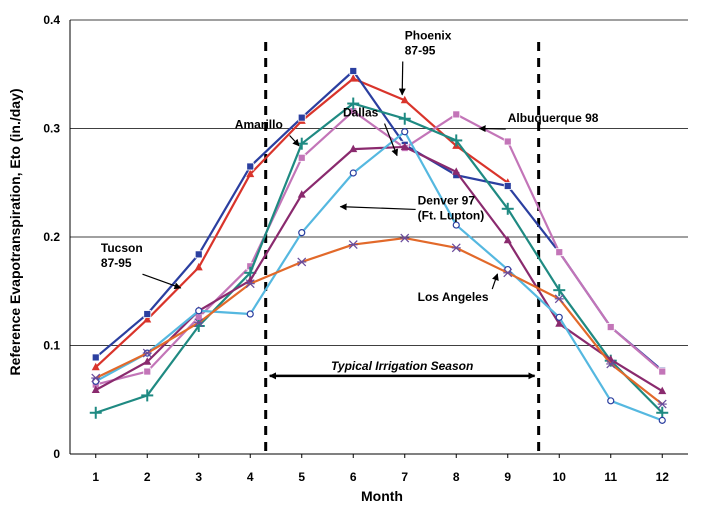 This screenshot has height=508, width=714. I want to click on annotation: Denver 97(Ft. Lupton), so click(412, 207).